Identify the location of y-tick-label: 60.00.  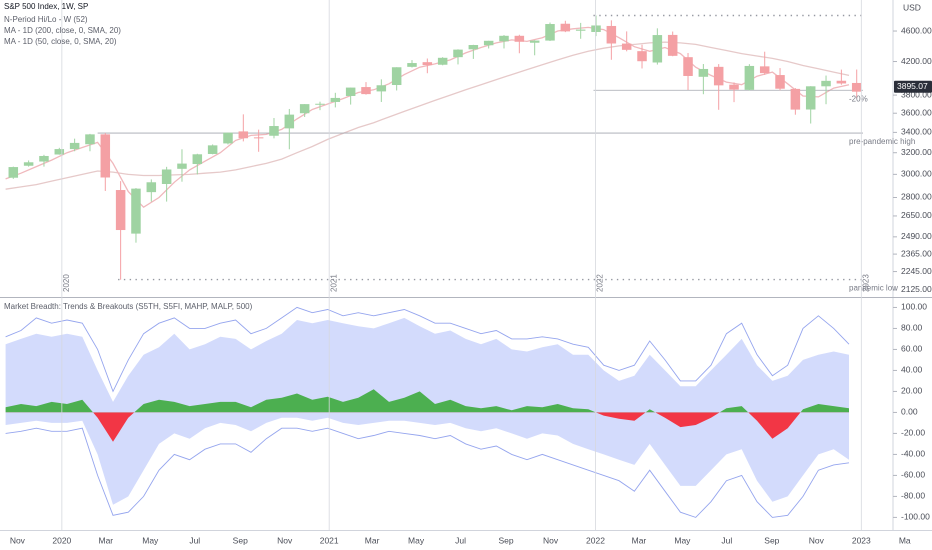
(912, 349).